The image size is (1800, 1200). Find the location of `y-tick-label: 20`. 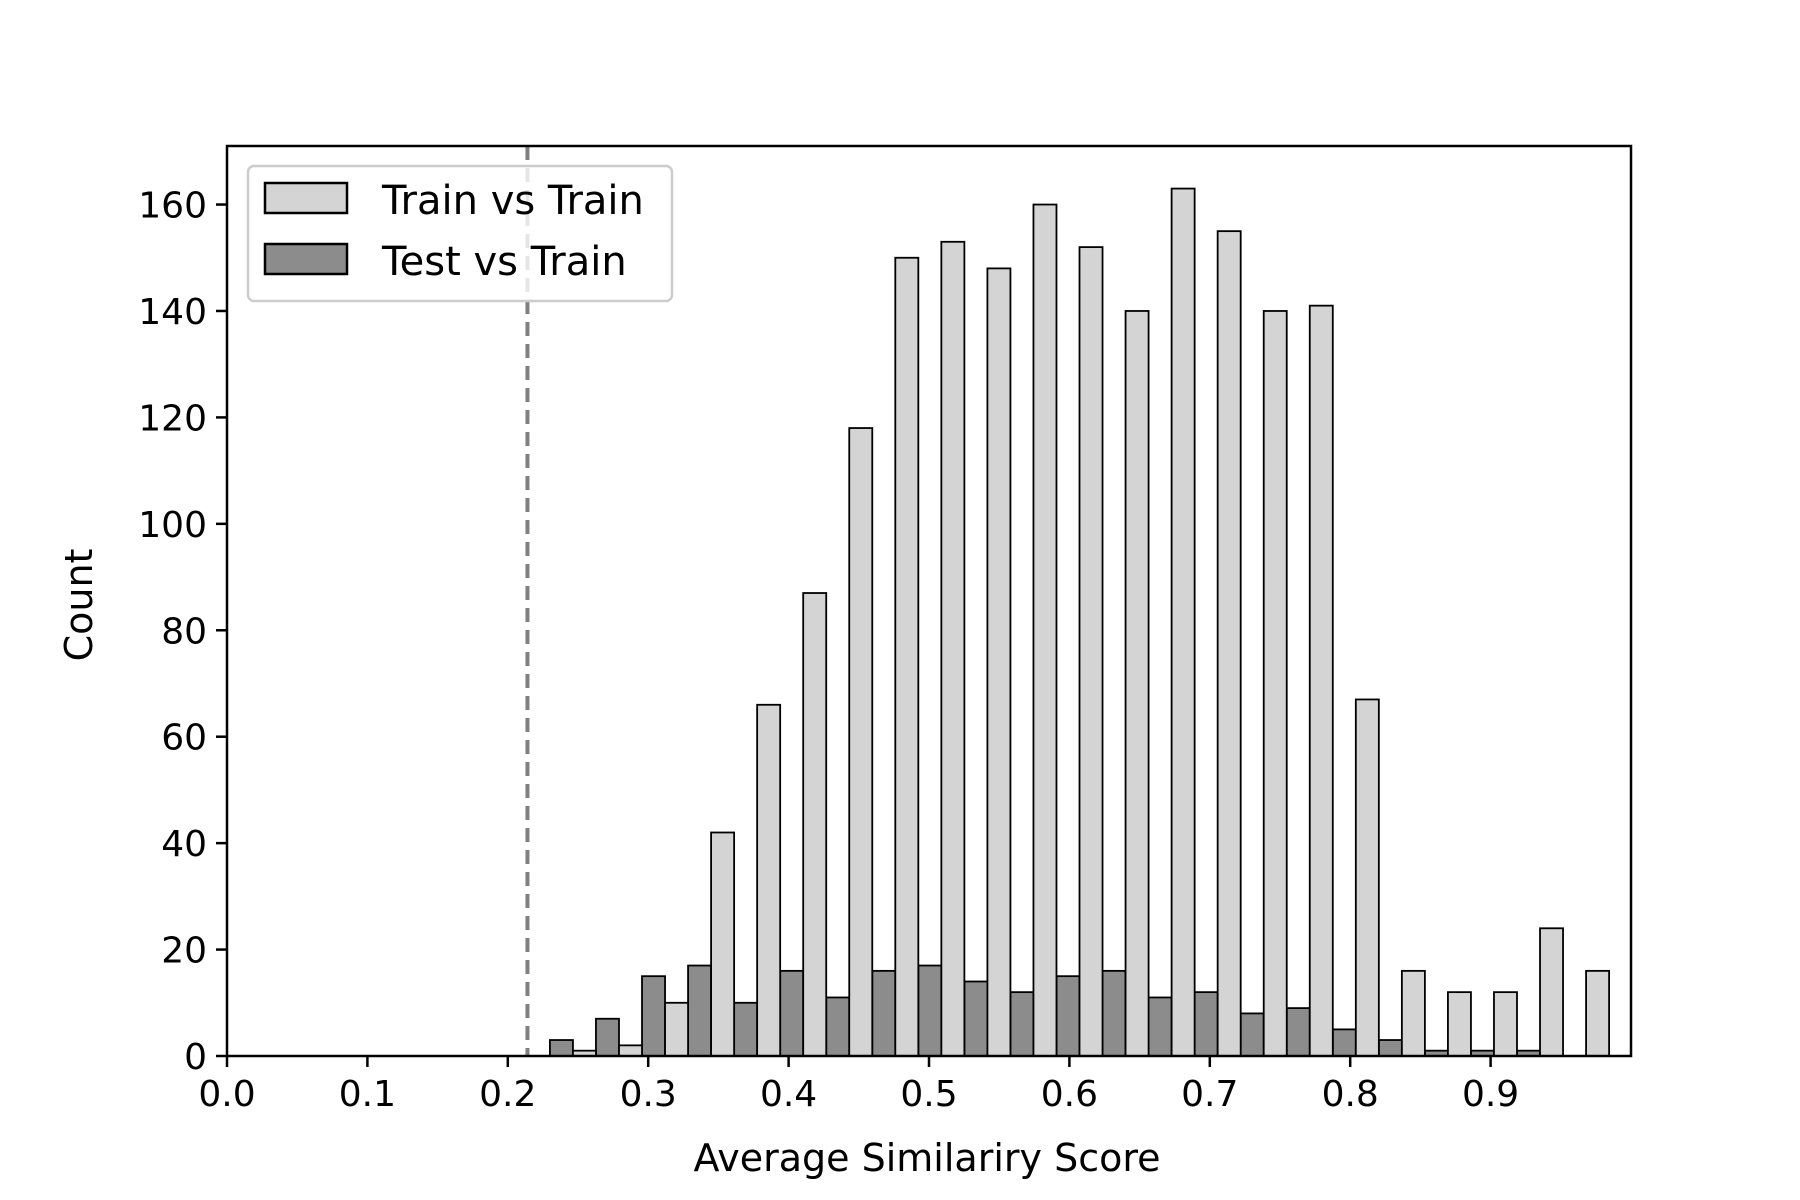

y-tick-label: 20 is located at coordinates (184, 951).